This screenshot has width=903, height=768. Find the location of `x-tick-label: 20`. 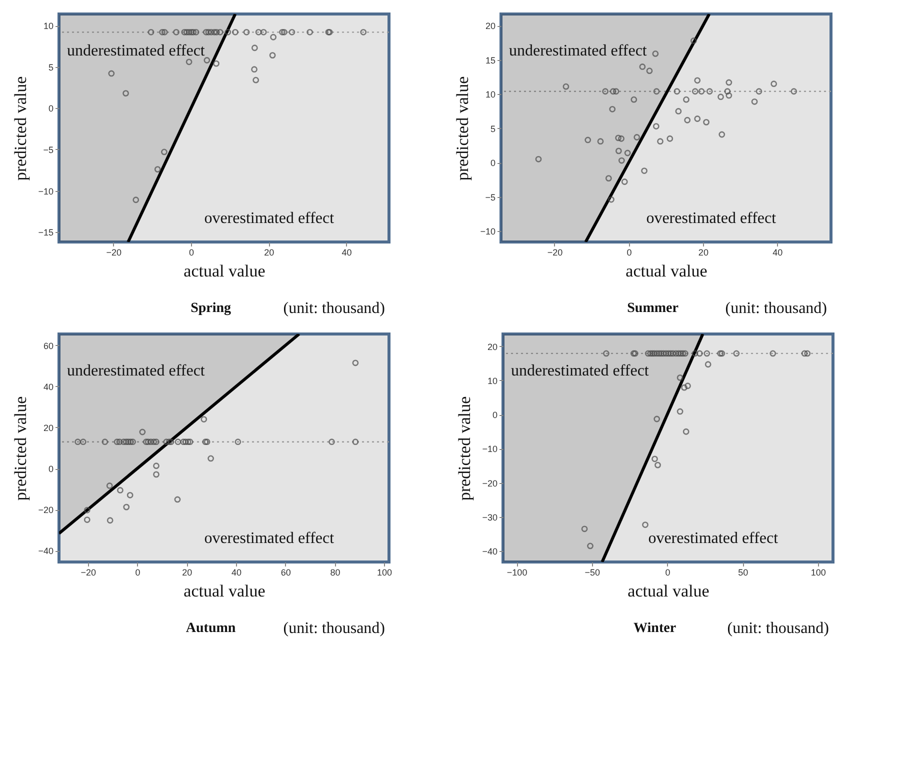

x-tick-label: 20 is located at coordinates (703, 253).